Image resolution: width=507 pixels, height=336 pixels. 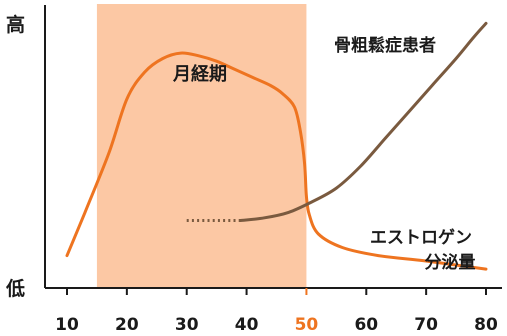 I want to click on x-tick-label: 10, so click(x=67, y=325).